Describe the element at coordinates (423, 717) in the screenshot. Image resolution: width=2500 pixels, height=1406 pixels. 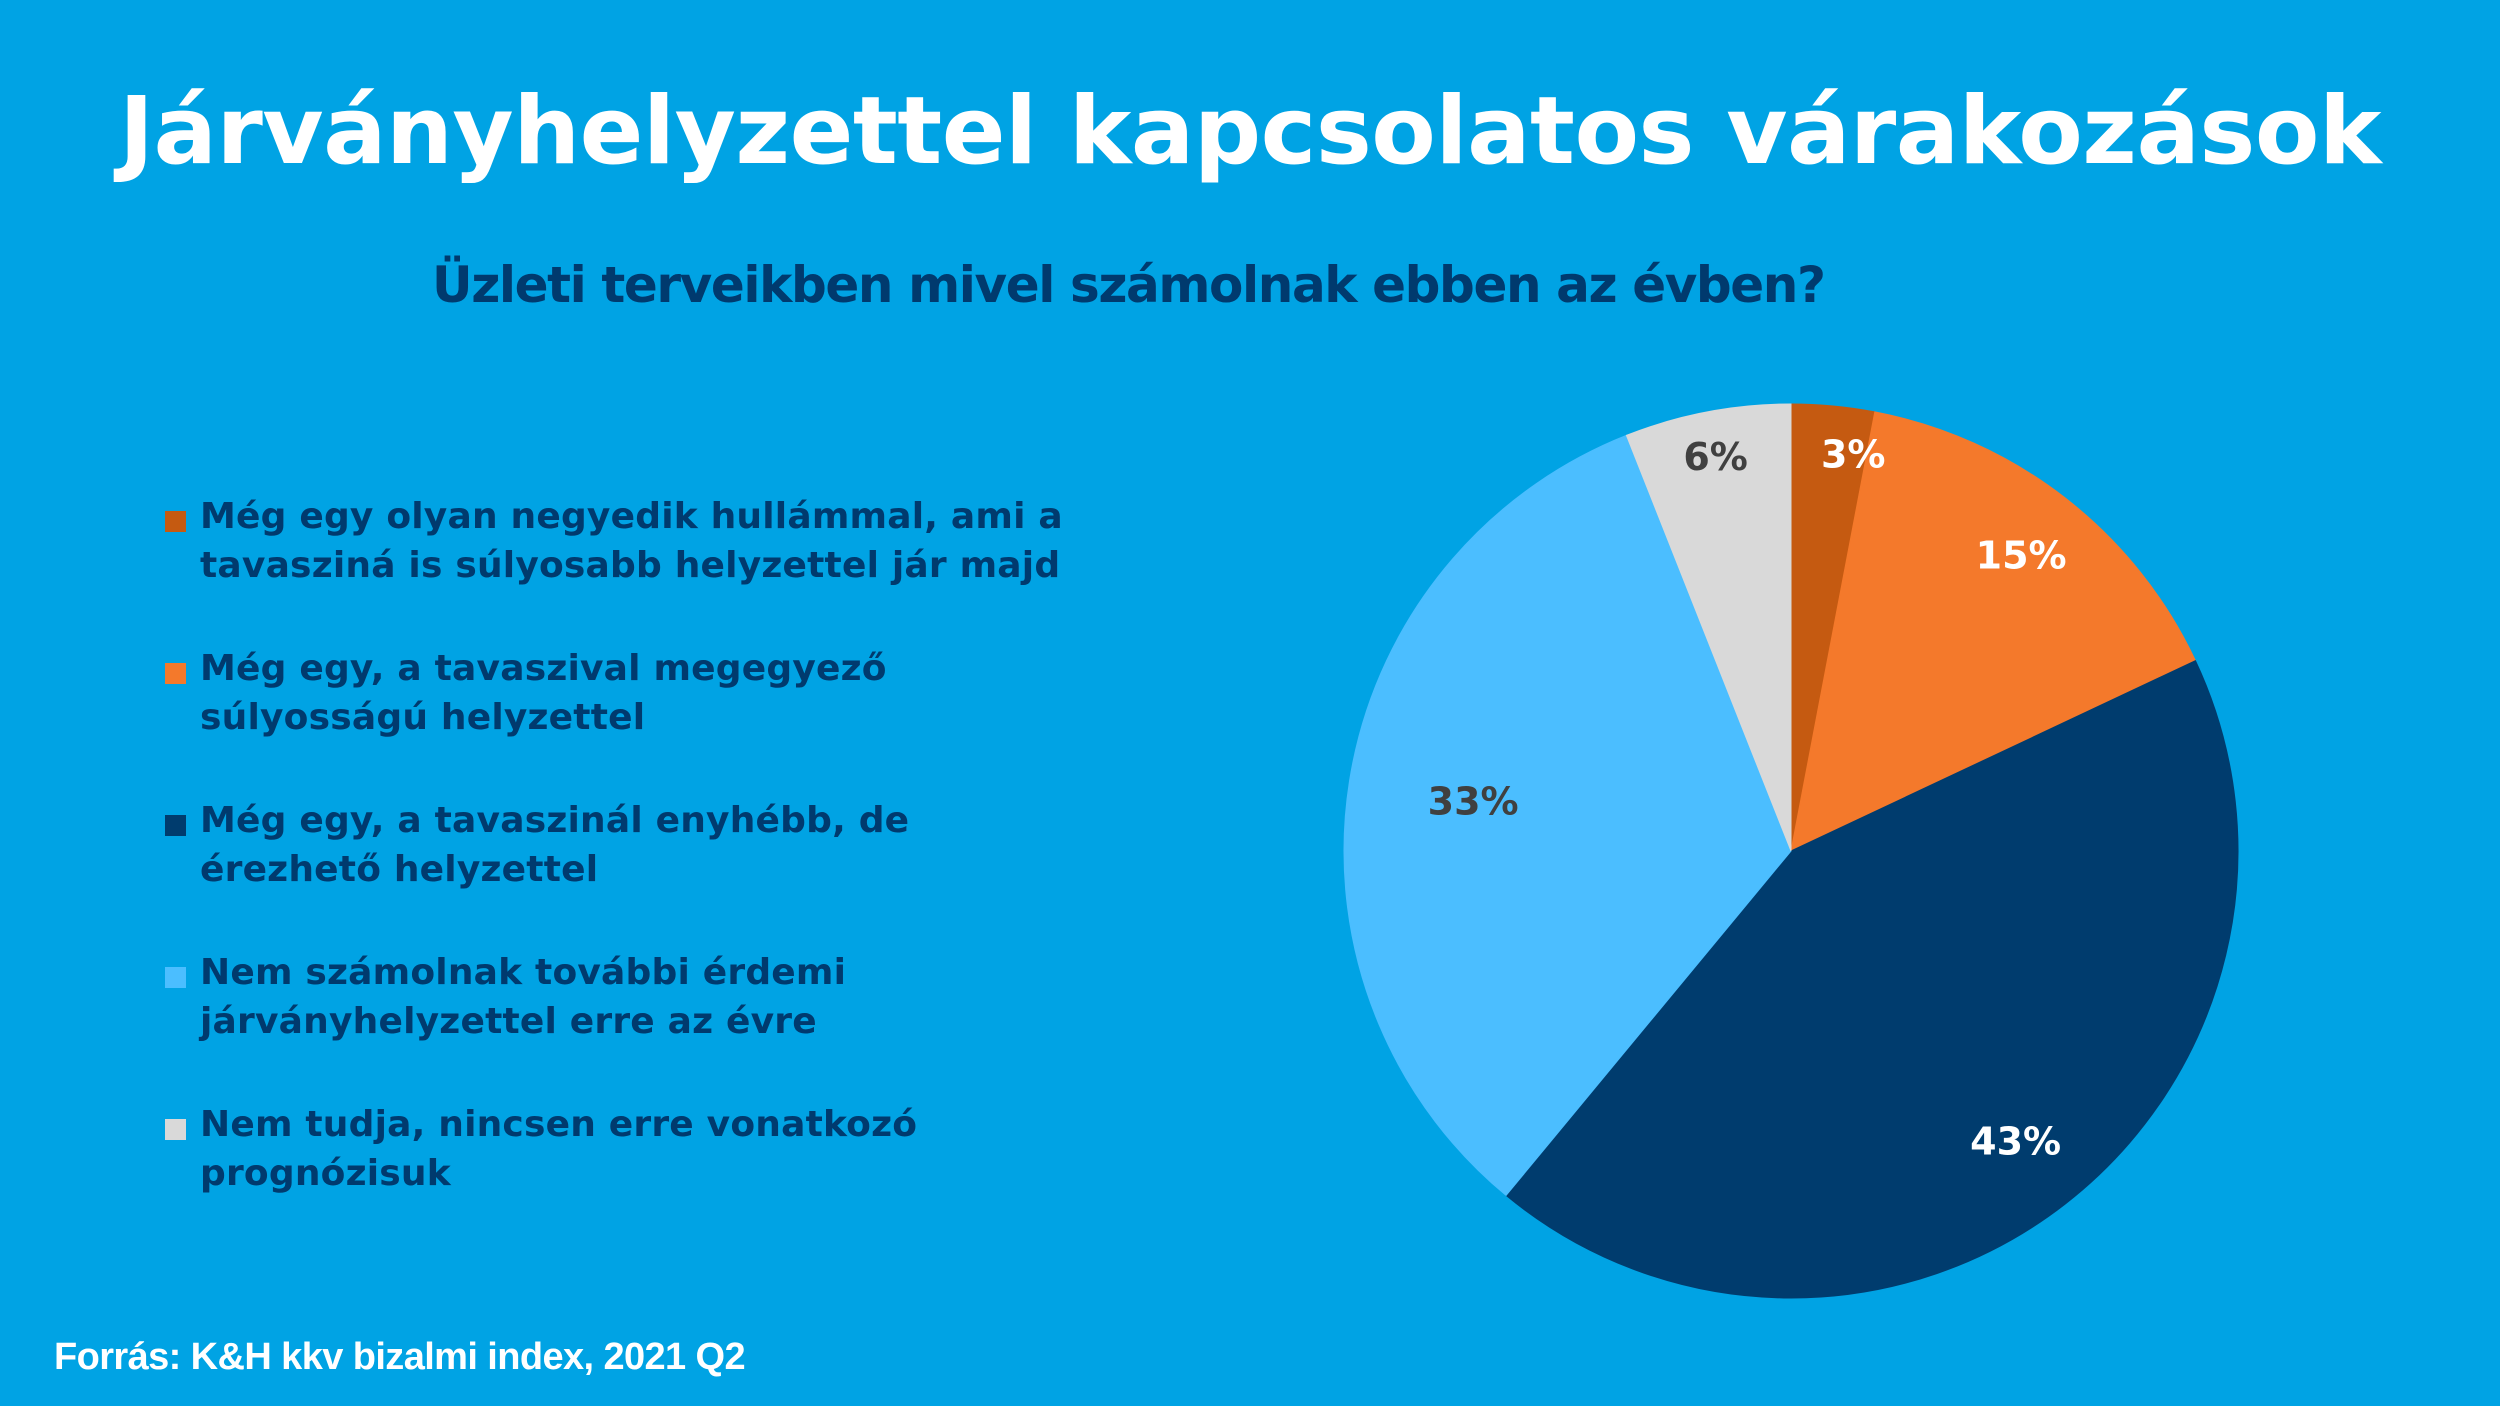
I see `legend-label-line: súlyosságú helyzettel` at that location.